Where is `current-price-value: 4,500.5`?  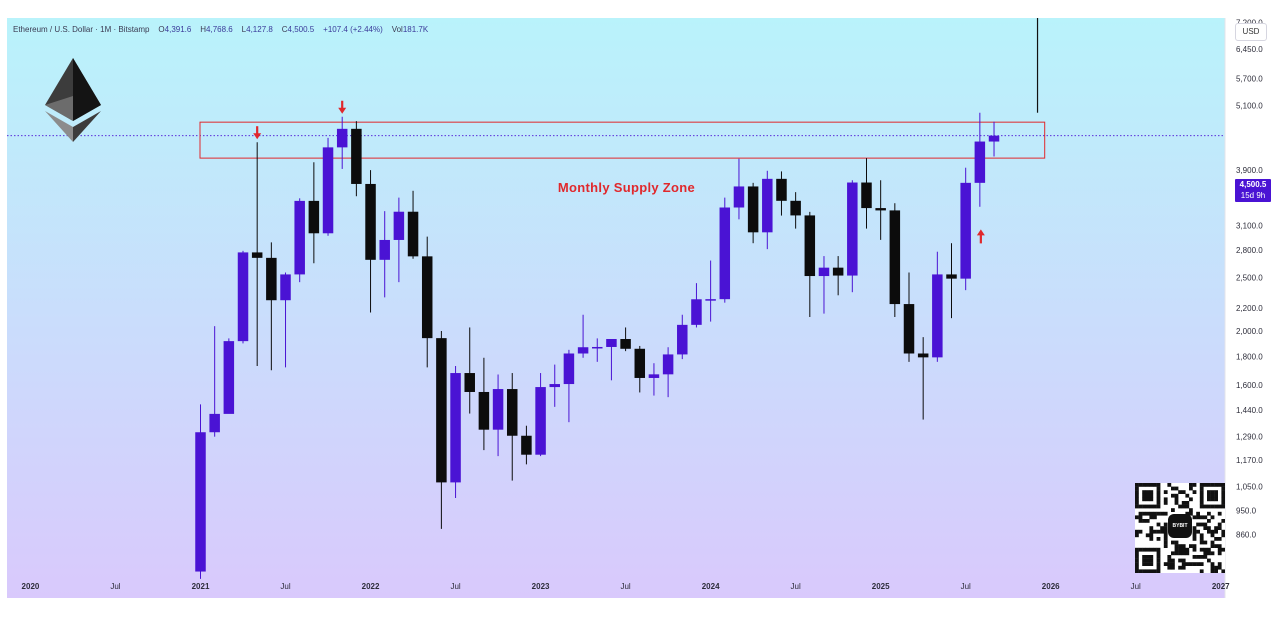
current-price-value: 4,500.5 is located at coordinates (1253, 184).